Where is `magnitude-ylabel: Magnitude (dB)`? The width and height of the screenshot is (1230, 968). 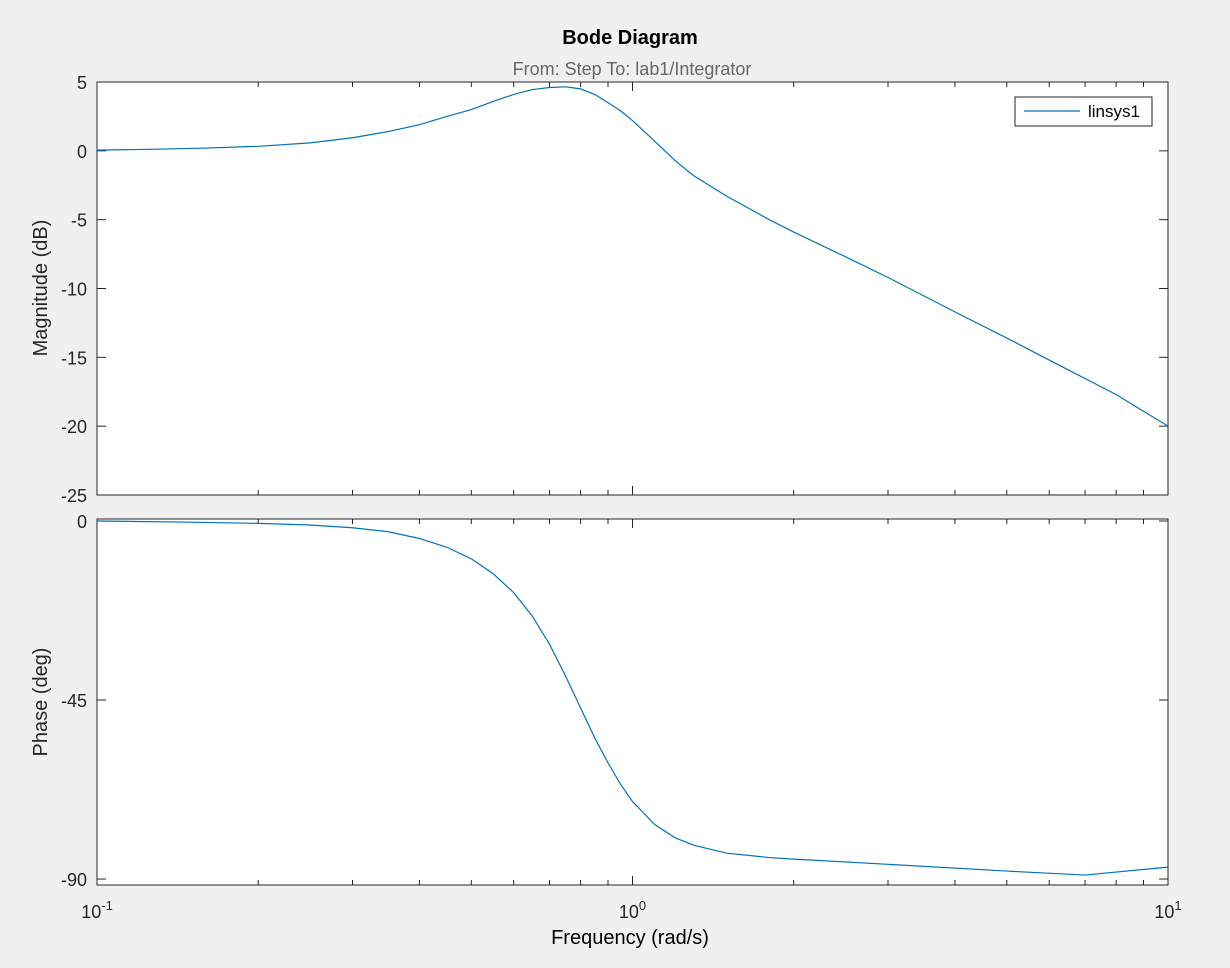 magnitude-ylabel: Magnitude (dB) is located at coordinates (41, 288).